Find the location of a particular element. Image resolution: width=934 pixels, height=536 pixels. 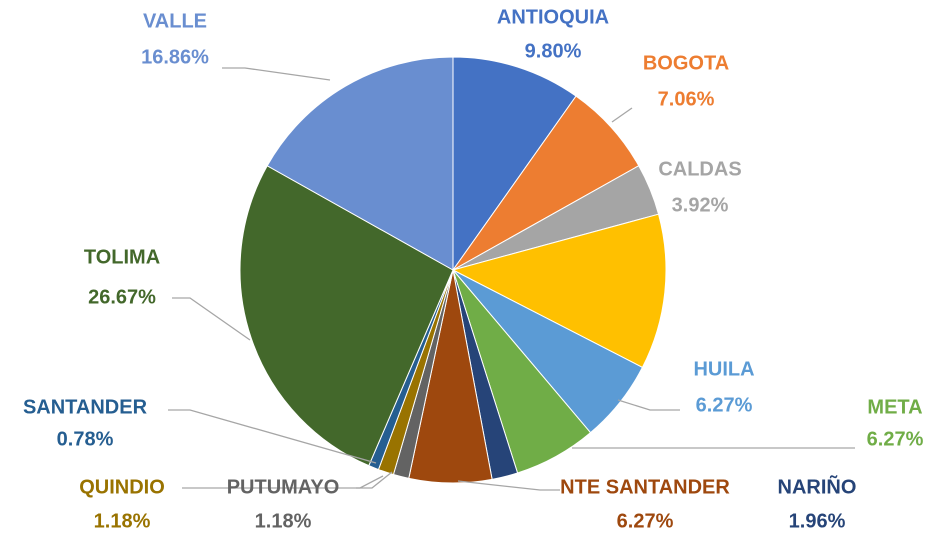

value-label: 1.96% is located at coordinates (817, 521).